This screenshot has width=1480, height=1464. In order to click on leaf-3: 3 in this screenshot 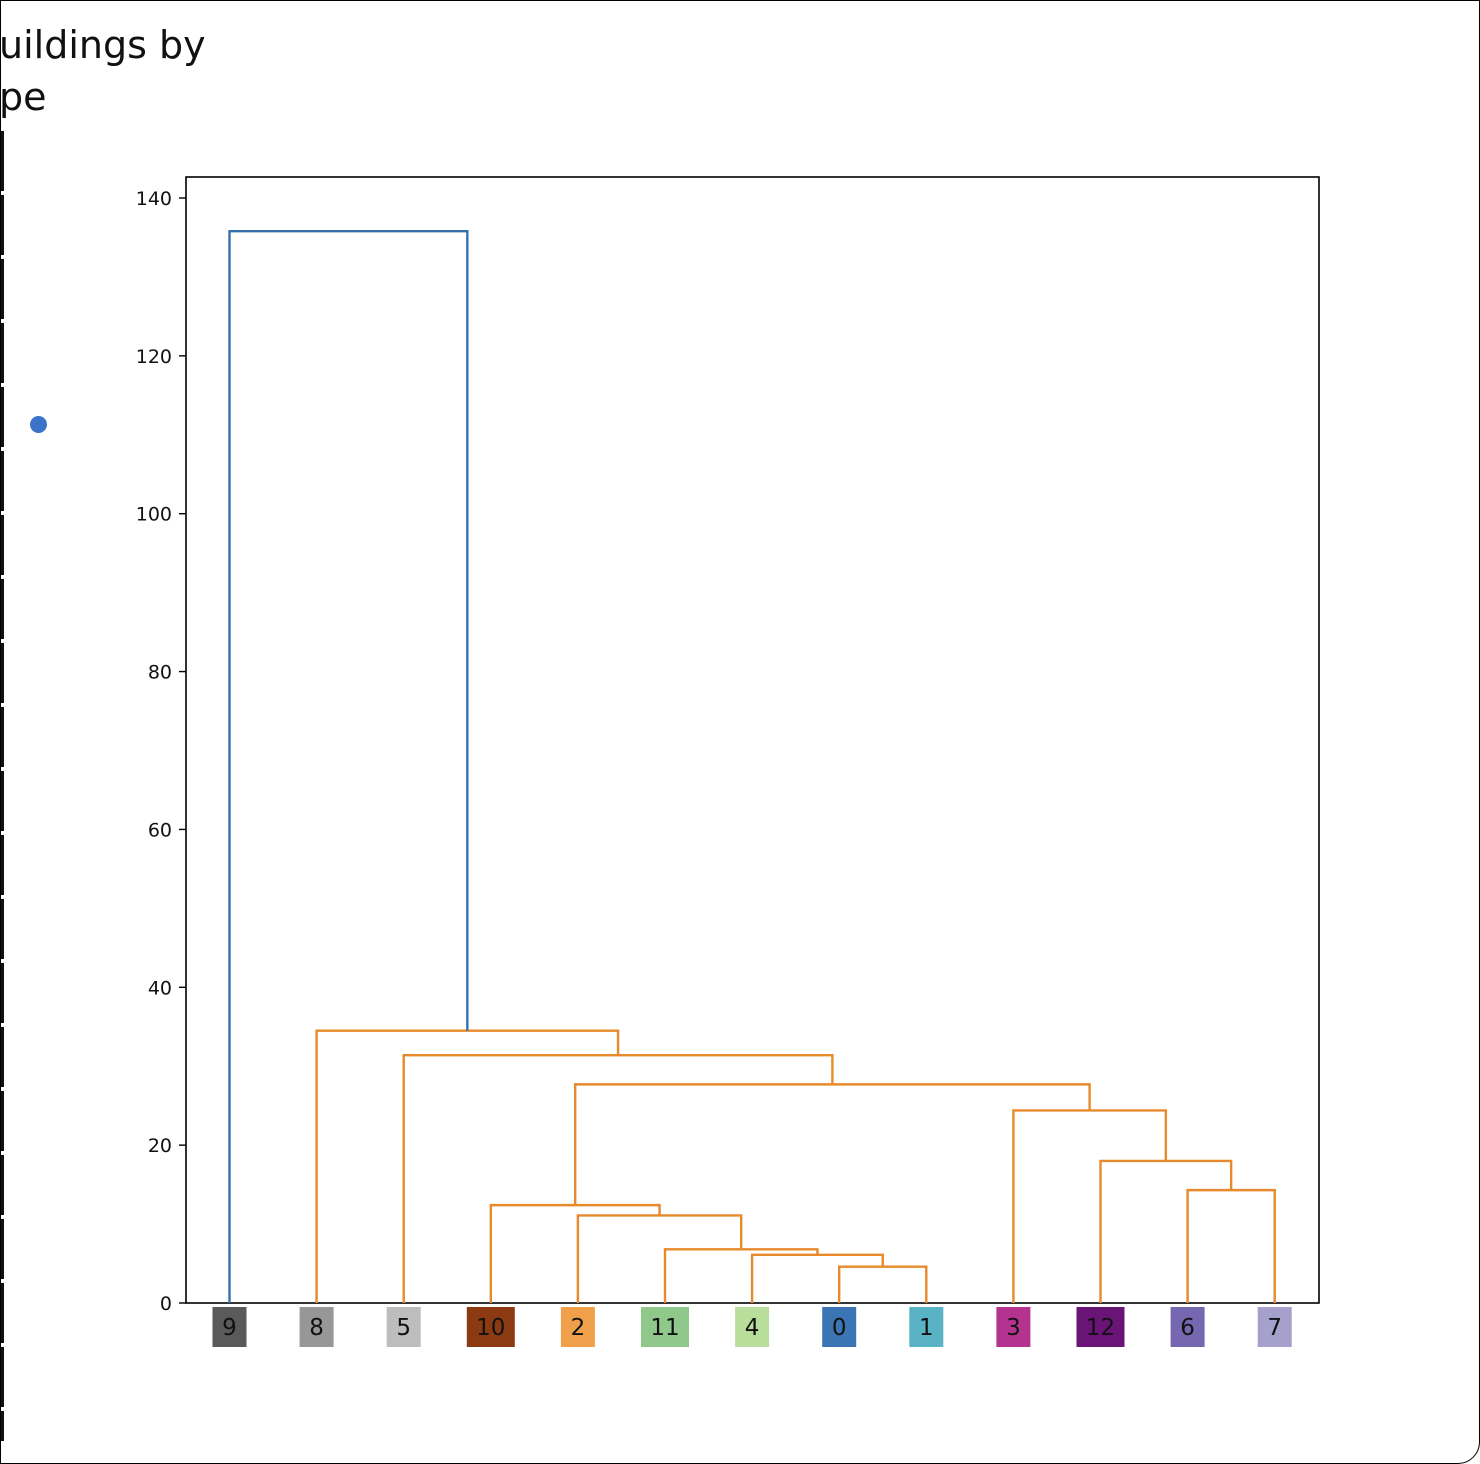, I will do `click(1013, 1327)`.